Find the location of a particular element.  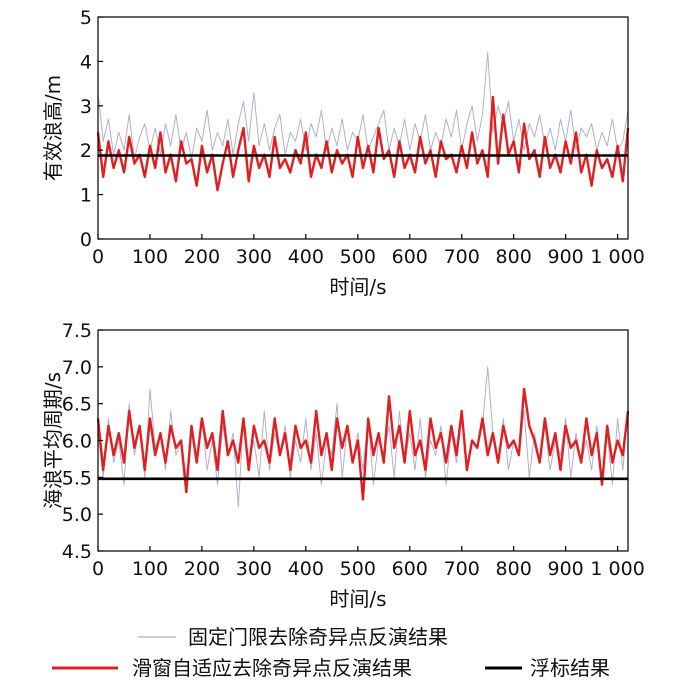

legend-label-fixed-threshold: 固定门限去除奇异点反演结果 is located at coordinates (318, 637).